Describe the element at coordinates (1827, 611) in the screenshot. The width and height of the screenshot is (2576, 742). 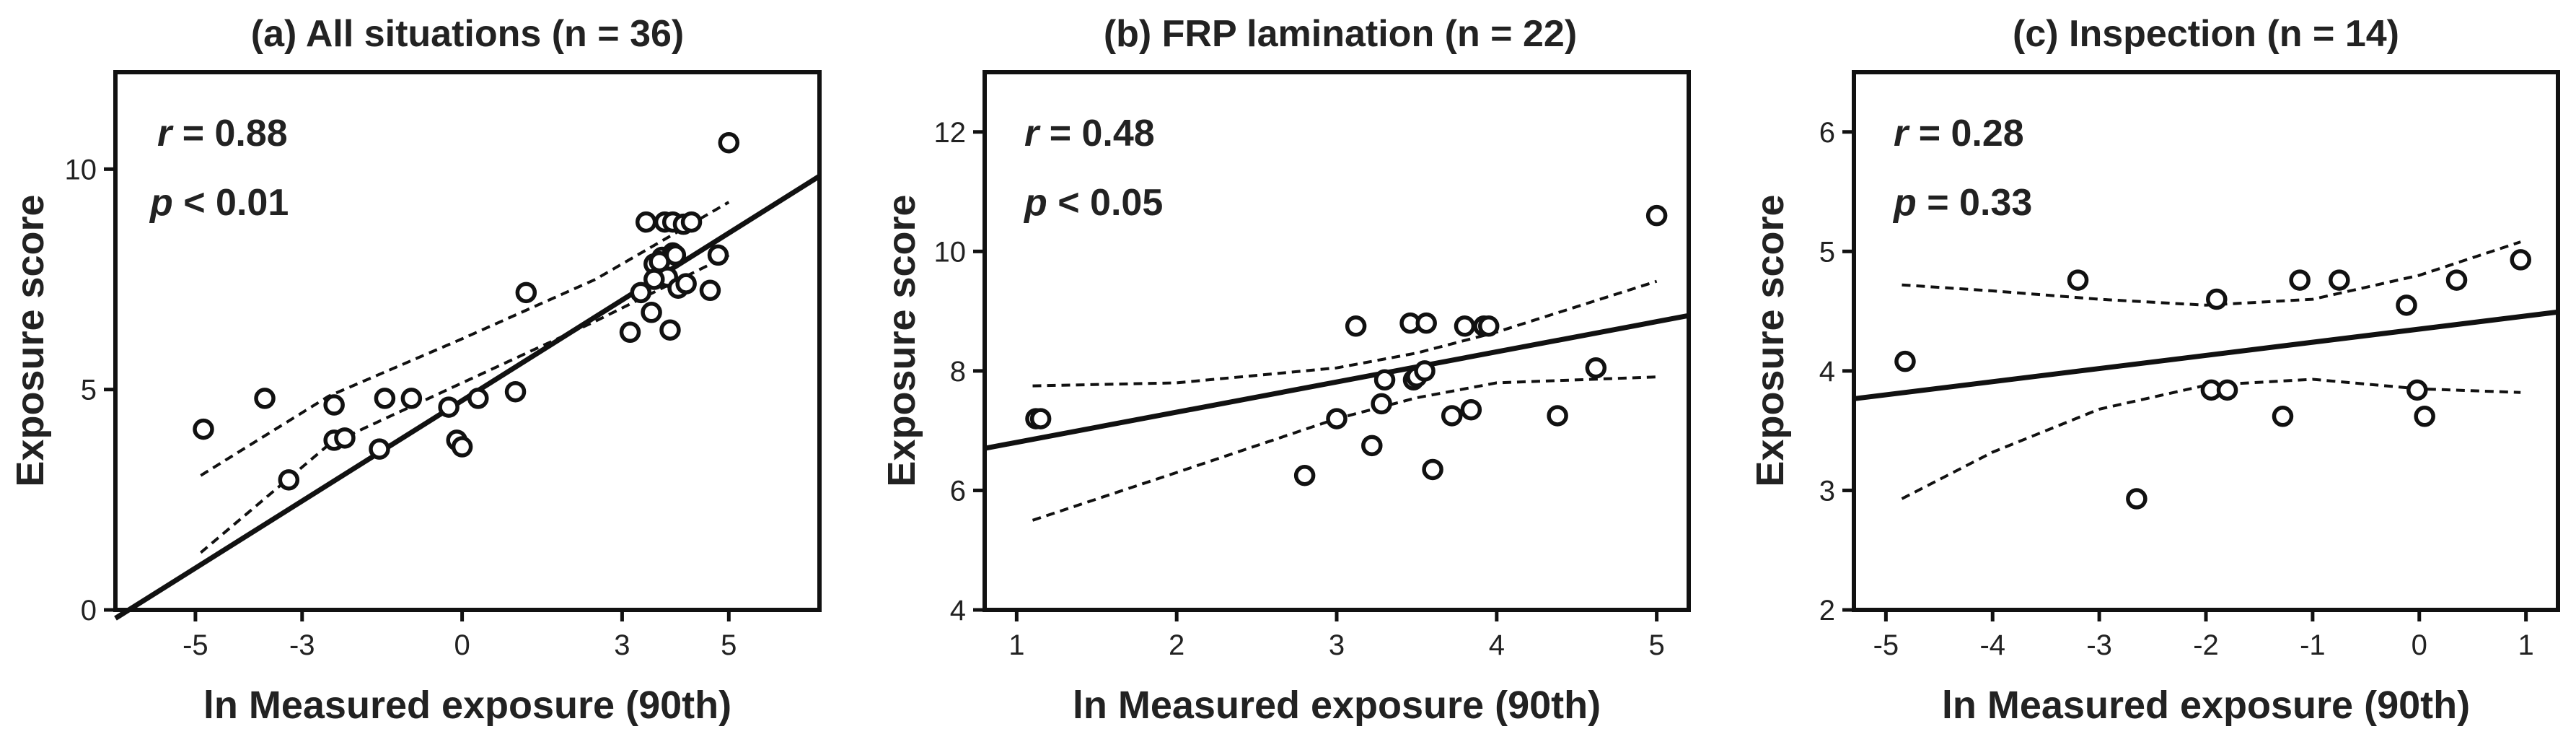
I see `y-tick-label: 2` at that location.